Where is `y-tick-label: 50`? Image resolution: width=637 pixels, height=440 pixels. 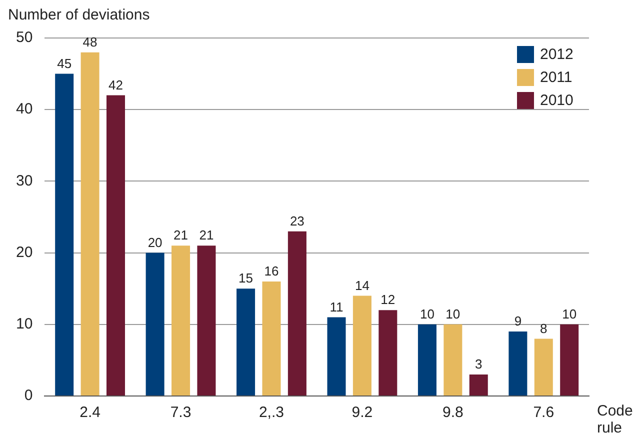 y-tick-label: 50 is located at coordinates (24, 37).